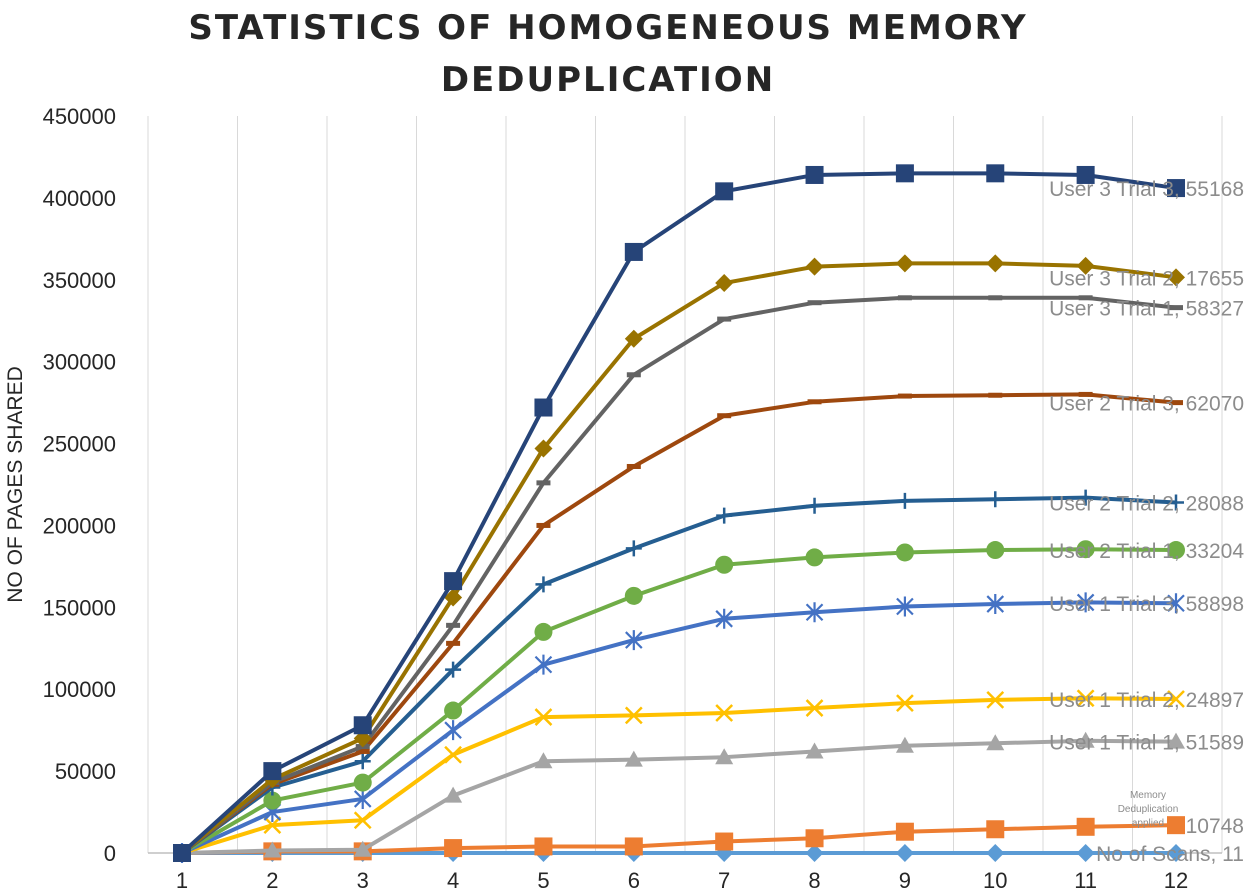  What do you see at coordinates (363, 880) in the screenshot?
I see `x-tick-label: 3` at bounding box center [363, 880].